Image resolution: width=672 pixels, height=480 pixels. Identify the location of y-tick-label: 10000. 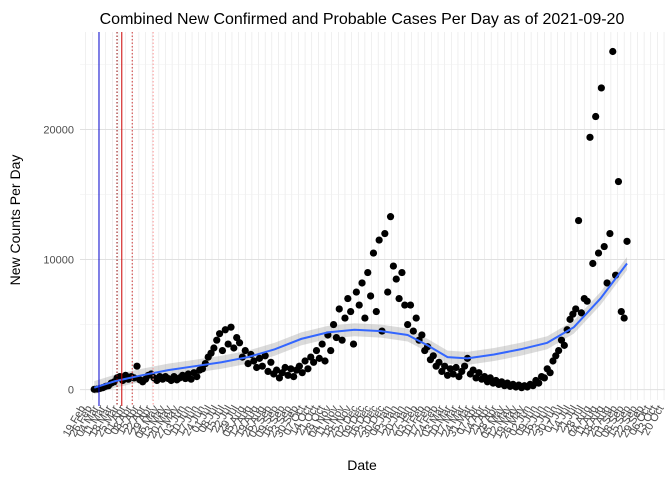
(58, 261).